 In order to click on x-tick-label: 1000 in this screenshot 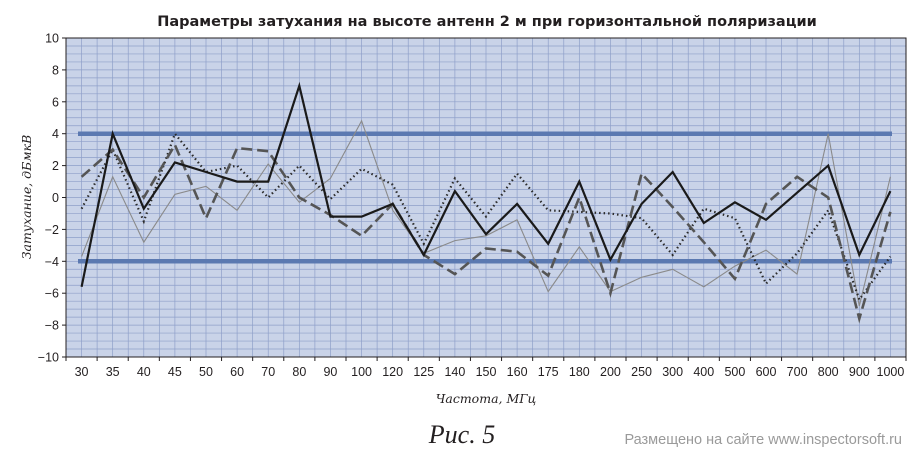, I will do `click(891, 372)`.